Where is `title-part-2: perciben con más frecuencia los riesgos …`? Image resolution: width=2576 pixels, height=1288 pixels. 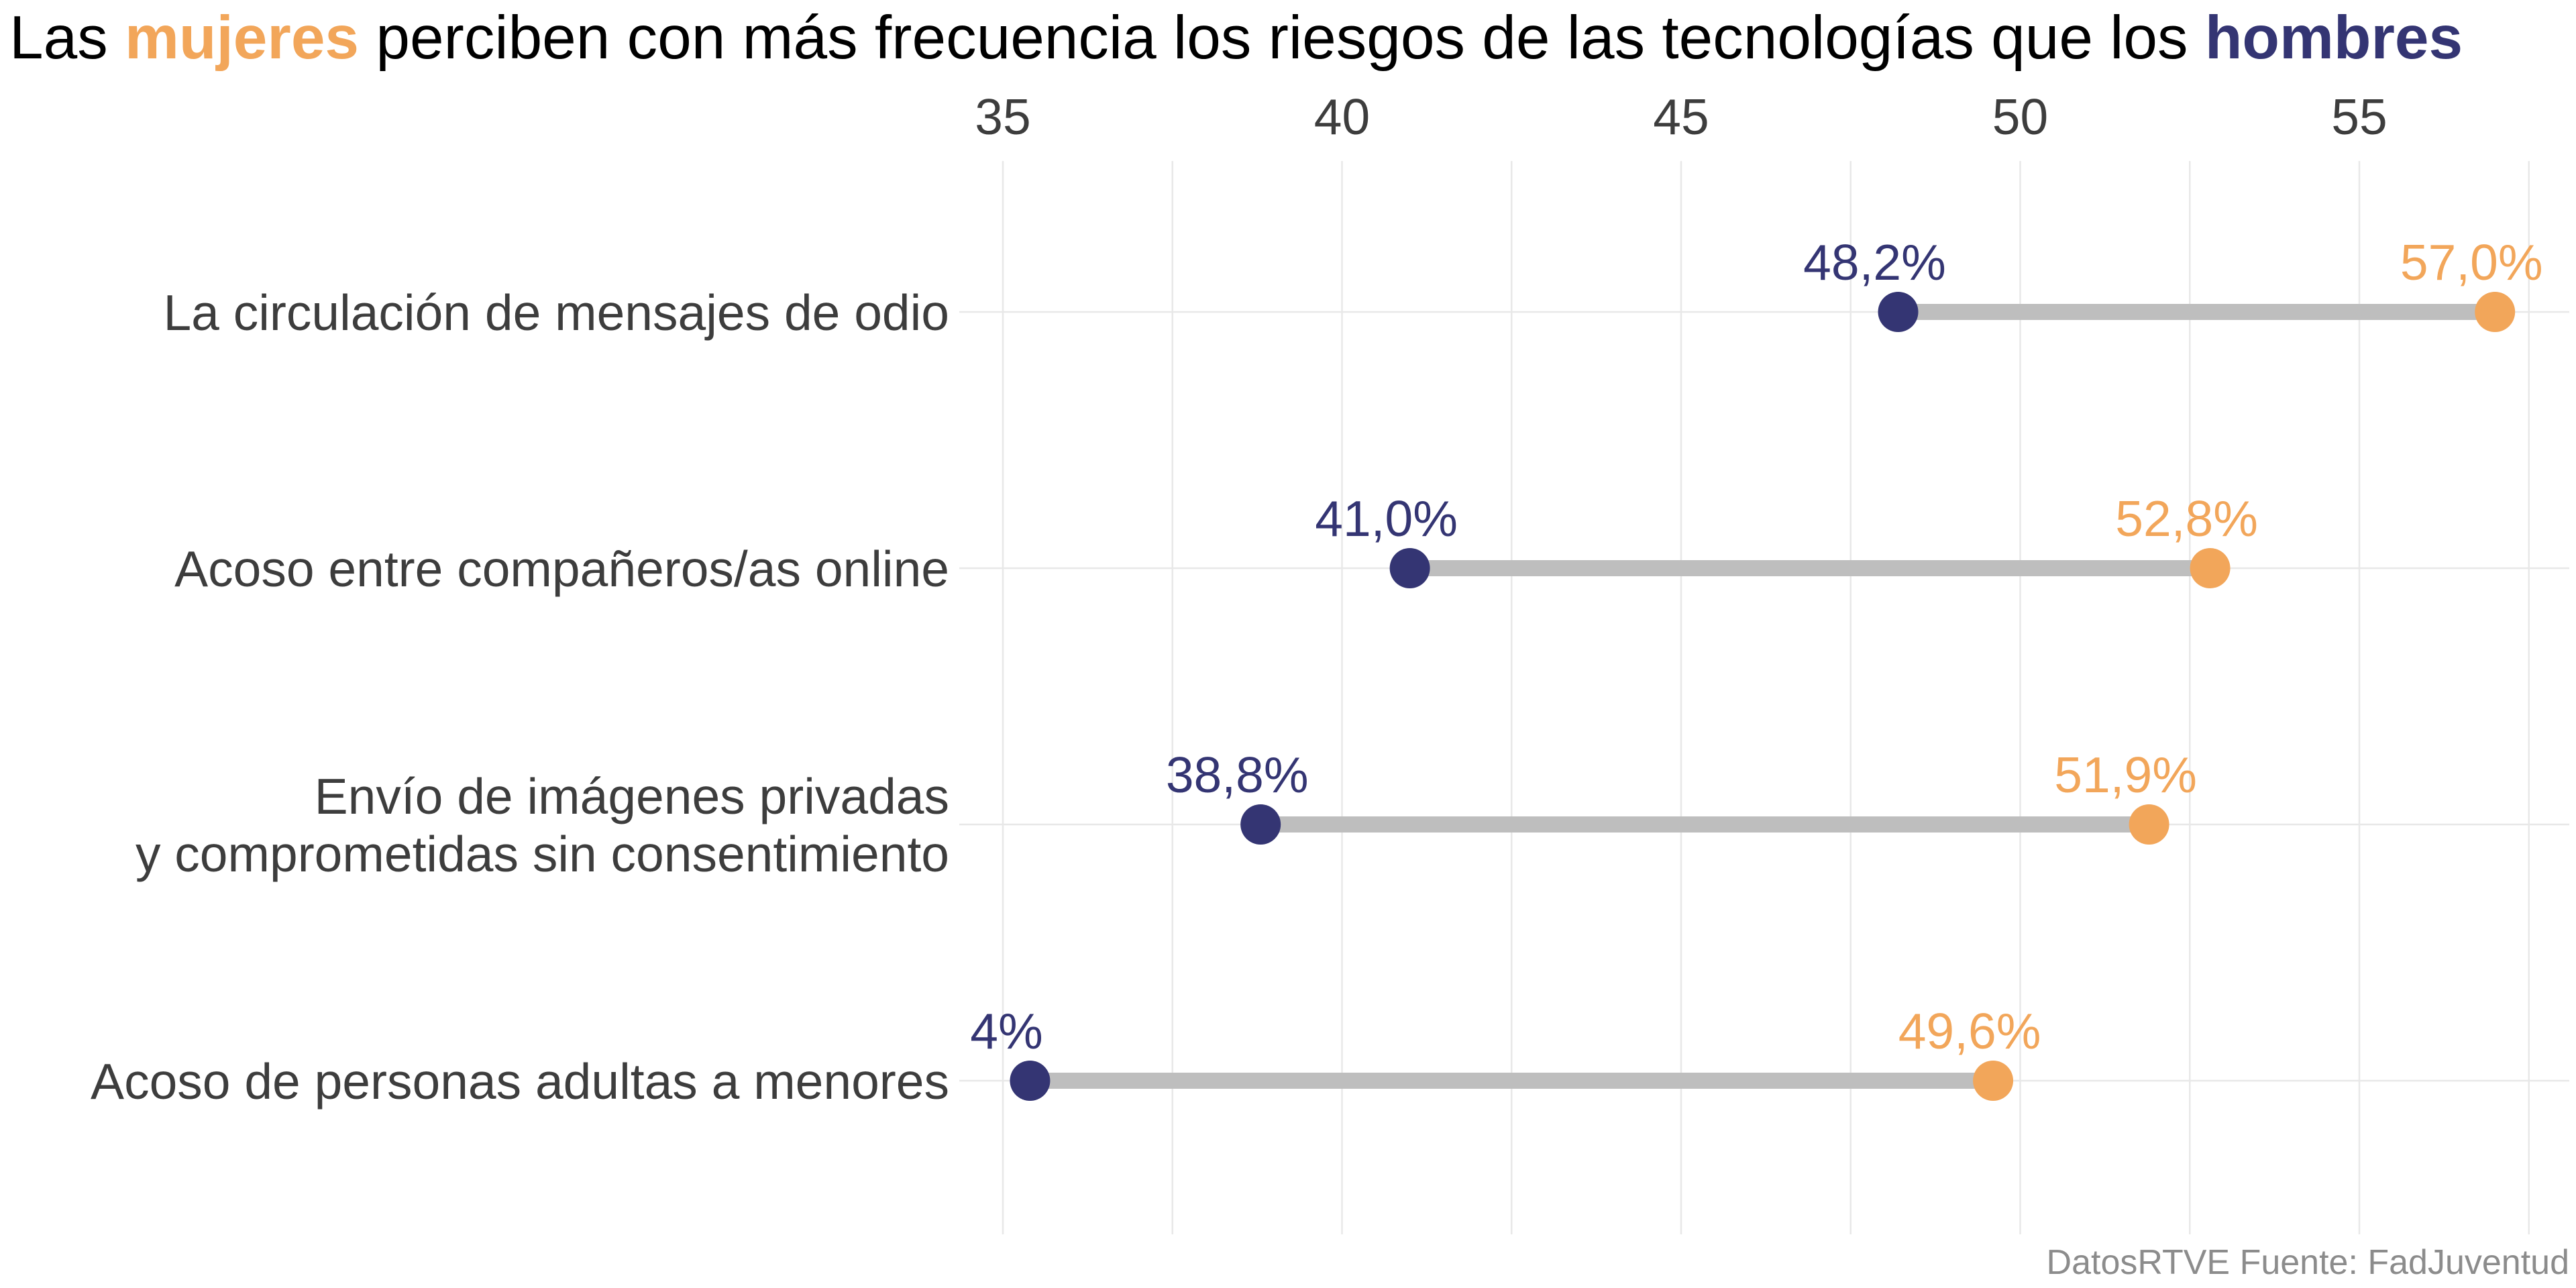 title-part-2: perciben con más frecuencia los riesgos … is located at coordinates (1282, 38).